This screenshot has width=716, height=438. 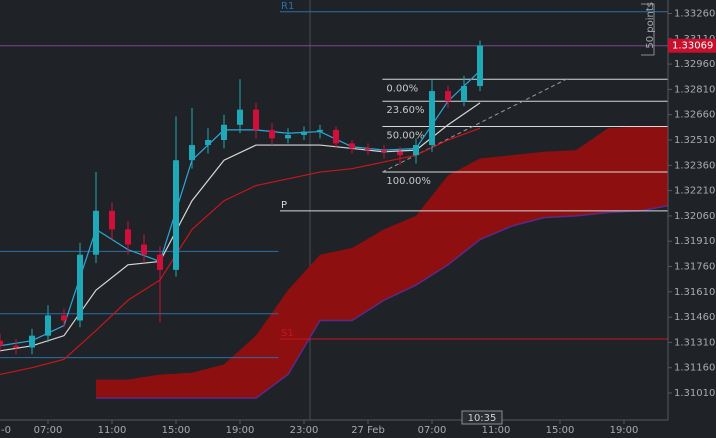 I want to click on y-tick-label: 1.31310, so click(x=694, y=342).